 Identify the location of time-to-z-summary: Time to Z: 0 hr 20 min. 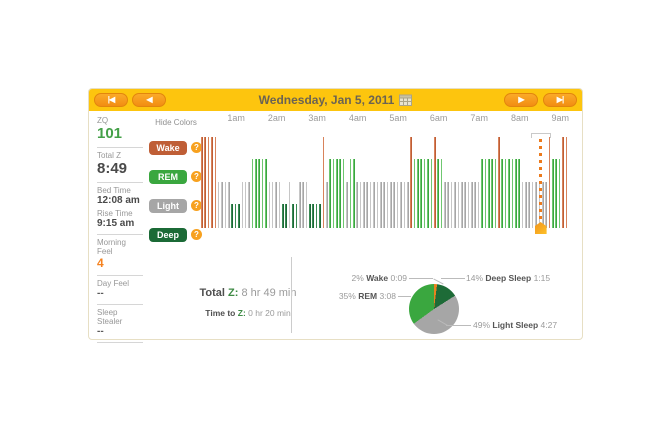
(248, 313).